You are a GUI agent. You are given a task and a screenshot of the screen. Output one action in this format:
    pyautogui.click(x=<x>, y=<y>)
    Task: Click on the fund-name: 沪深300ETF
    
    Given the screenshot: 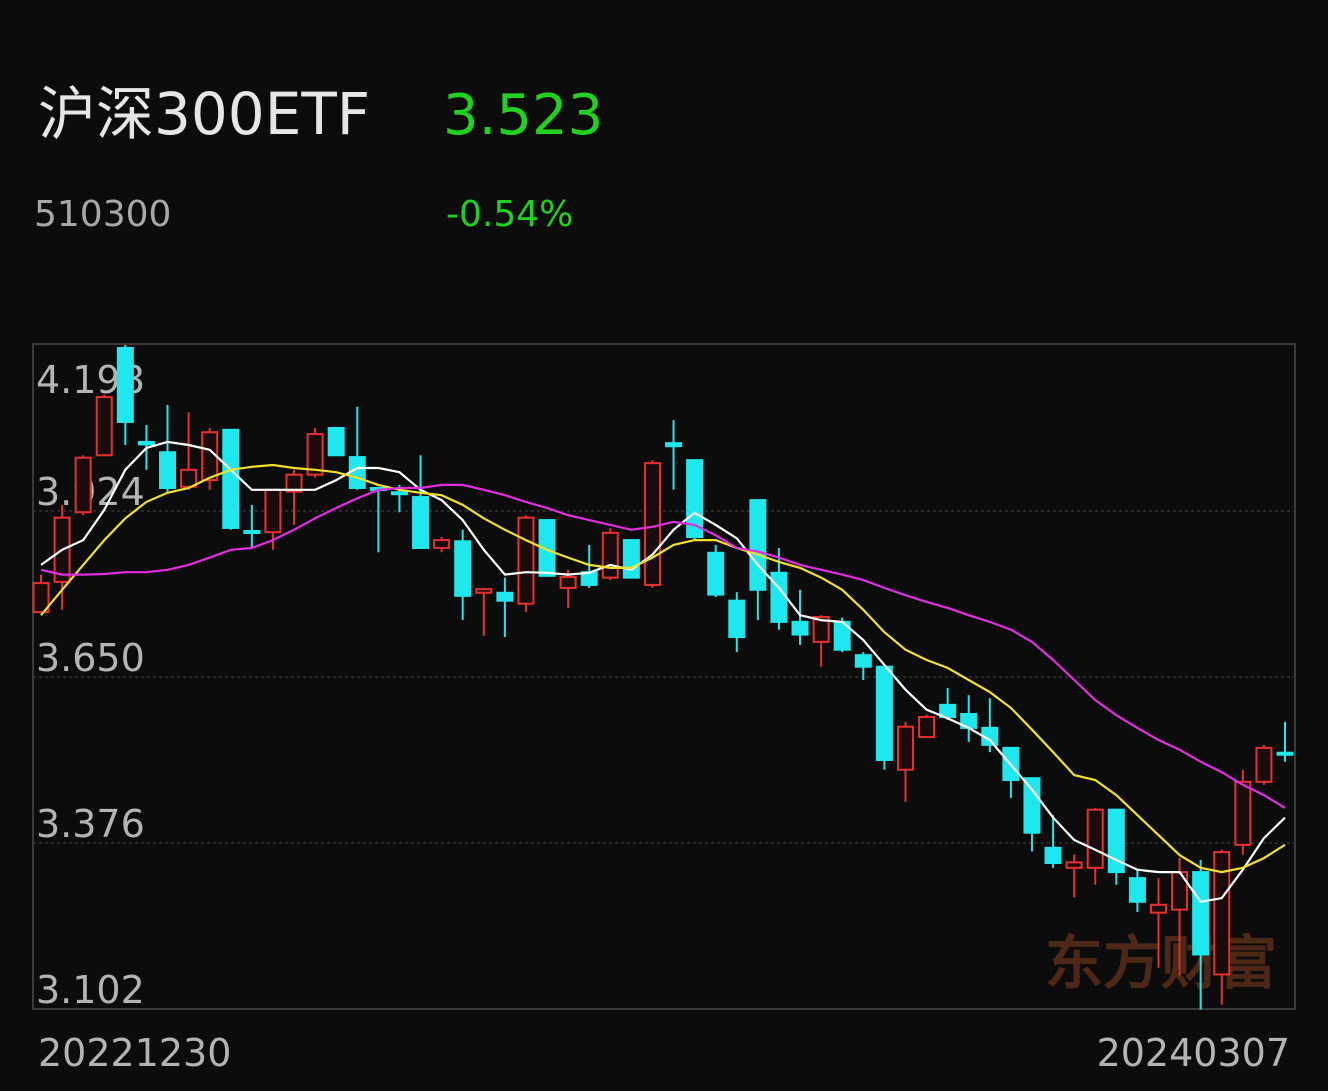 What is the action you would take?
    pyautogui.click(x=204, y=114)
    